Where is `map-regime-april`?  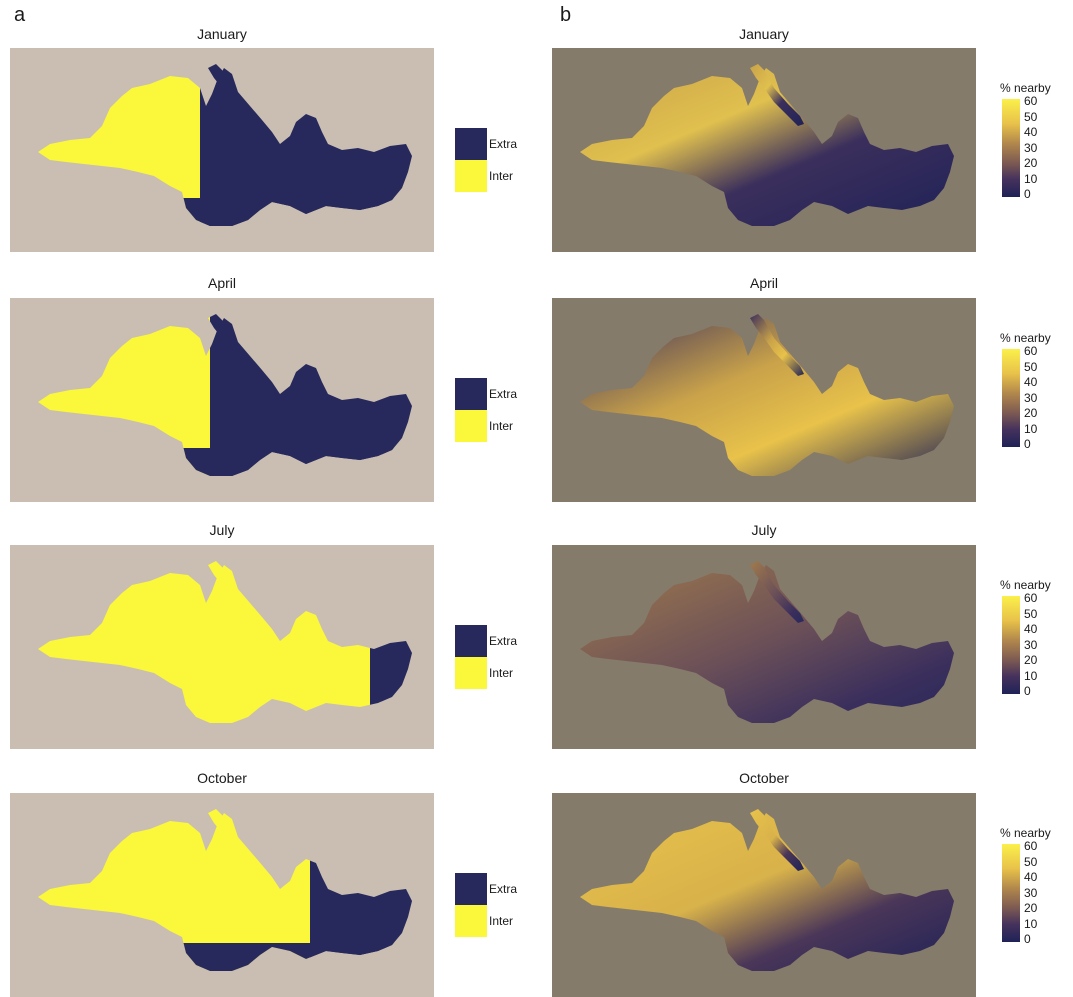 map-regime-april is located at coordinates (222, 400).